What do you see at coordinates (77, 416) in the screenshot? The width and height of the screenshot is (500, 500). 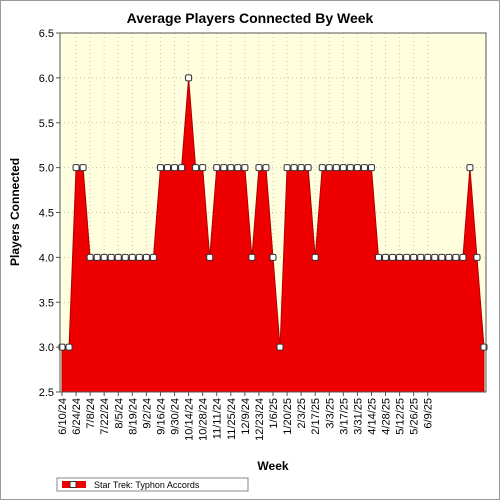 I see `x-tick-label: 6/24/24` at bounding box center [77, 416].